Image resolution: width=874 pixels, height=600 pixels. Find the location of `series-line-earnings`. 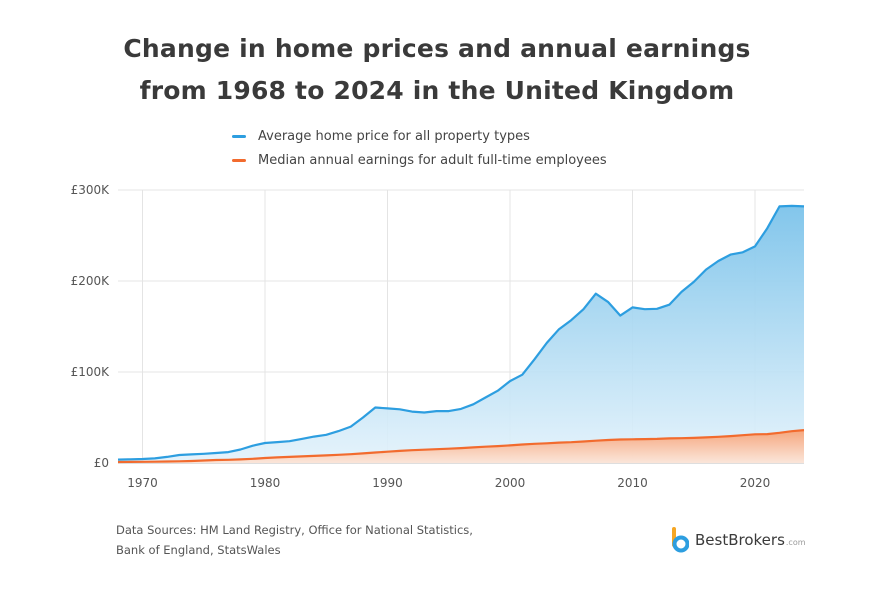

series-line-earnings is located at coordinates (461, 446).